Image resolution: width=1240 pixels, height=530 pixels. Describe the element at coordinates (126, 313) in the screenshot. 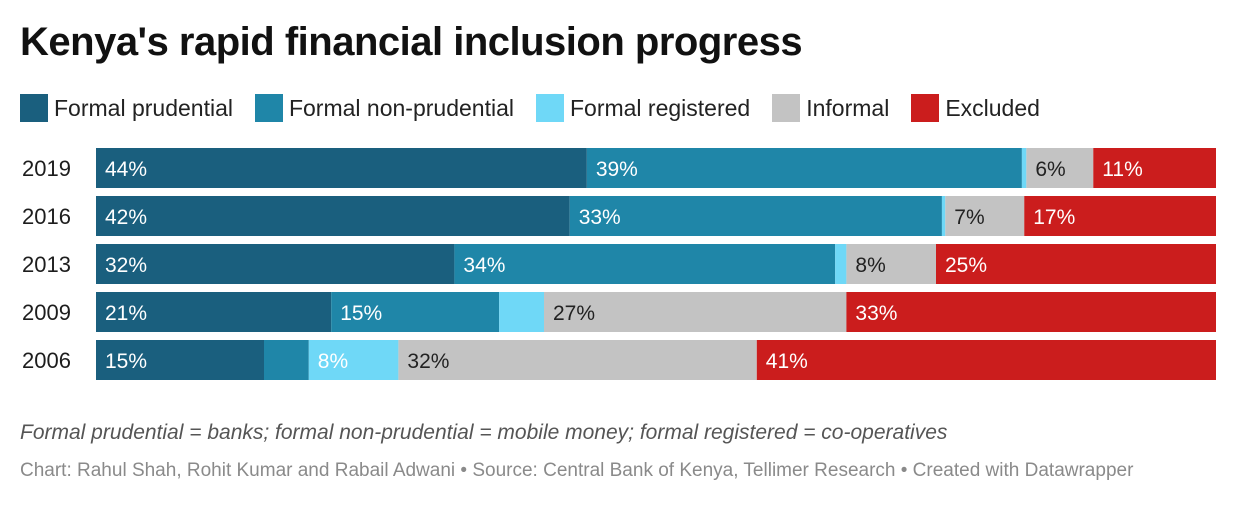

I see `data-label: 21%` at that location.